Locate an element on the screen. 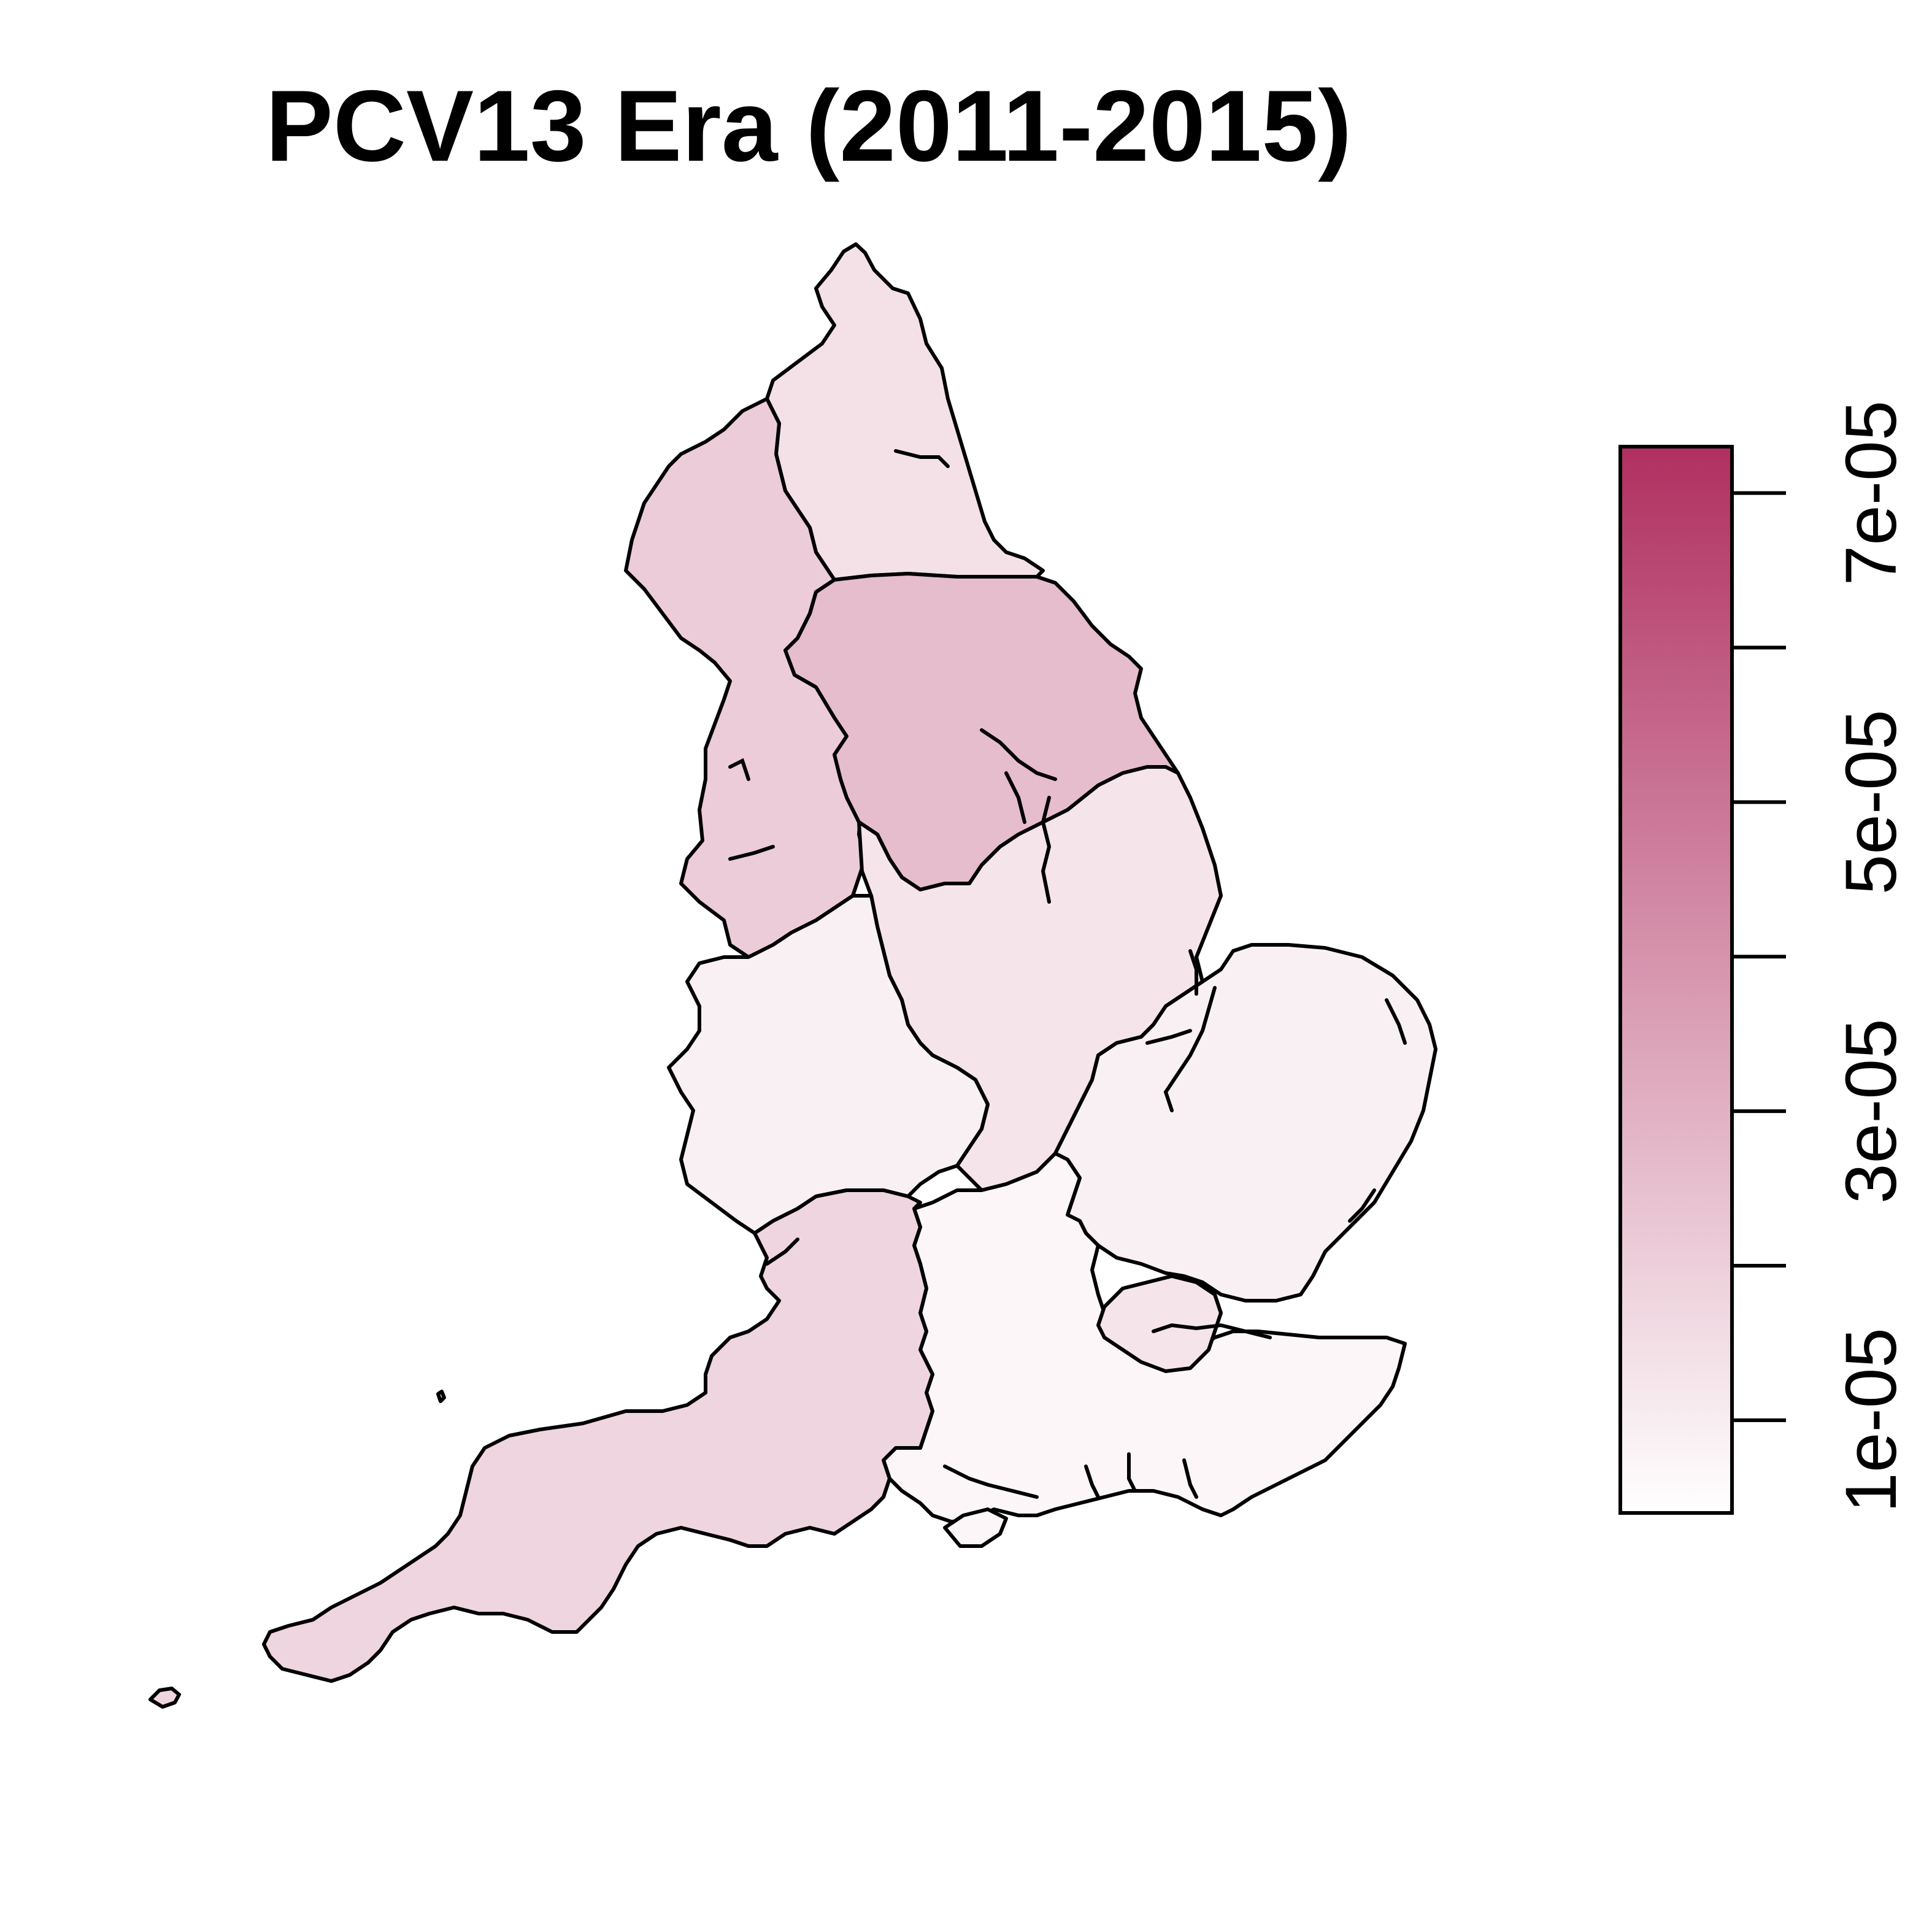 This screenshot has width=1932, height=1932. region-south-west is located at coordinates (598, 1435).